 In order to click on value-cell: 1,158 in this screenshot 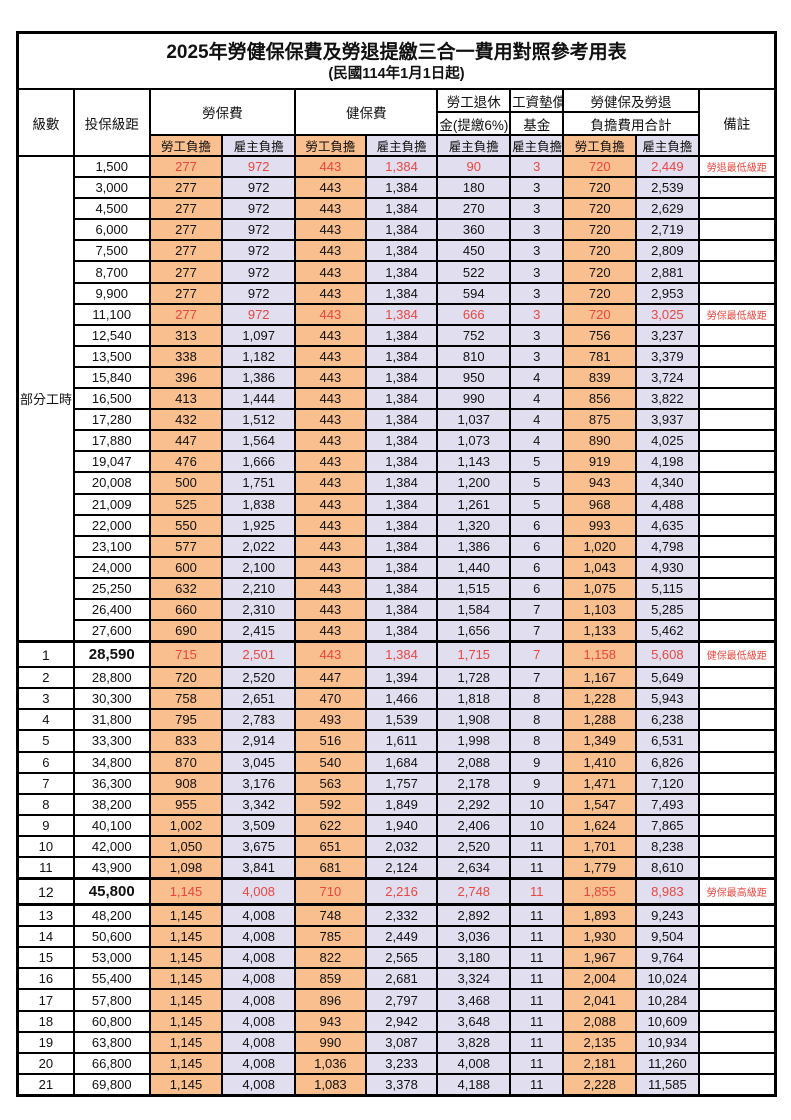, I will do `click(600, 654)`.